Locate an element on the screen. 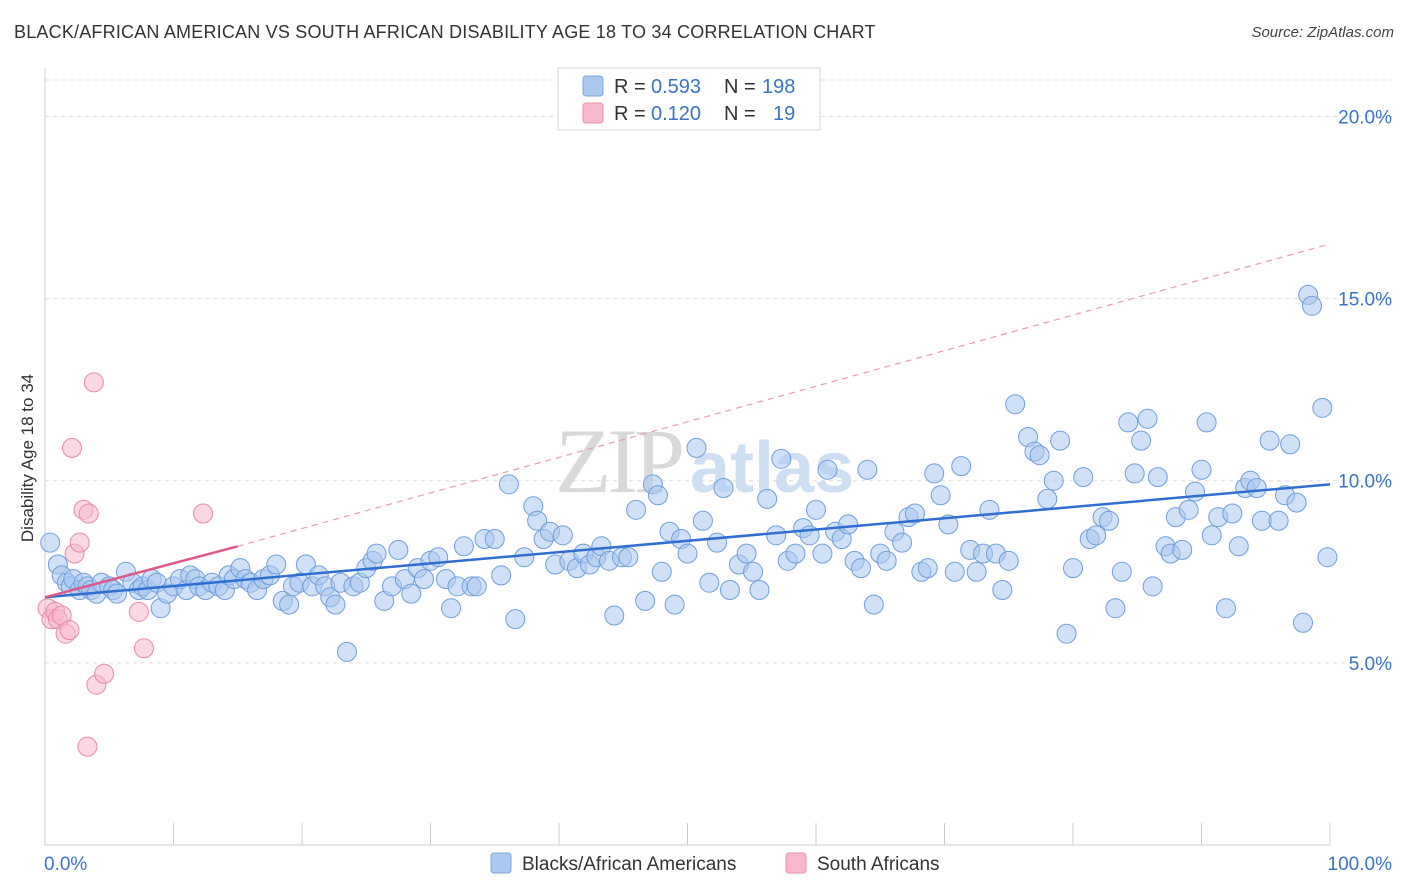 The height and width of the screenshot is (892, 1406). trend-south-africans is located at coordinates (141, 572).